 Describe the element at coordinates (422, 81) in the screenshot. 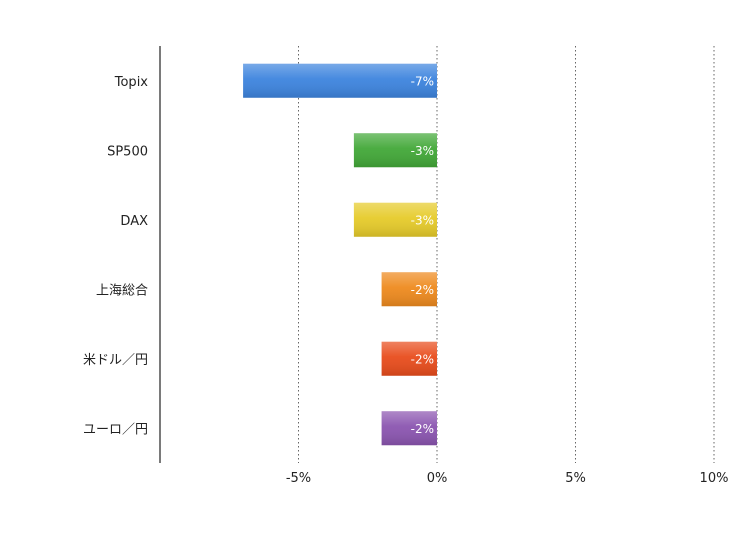

I see `data-label-0: -7%` at that location.